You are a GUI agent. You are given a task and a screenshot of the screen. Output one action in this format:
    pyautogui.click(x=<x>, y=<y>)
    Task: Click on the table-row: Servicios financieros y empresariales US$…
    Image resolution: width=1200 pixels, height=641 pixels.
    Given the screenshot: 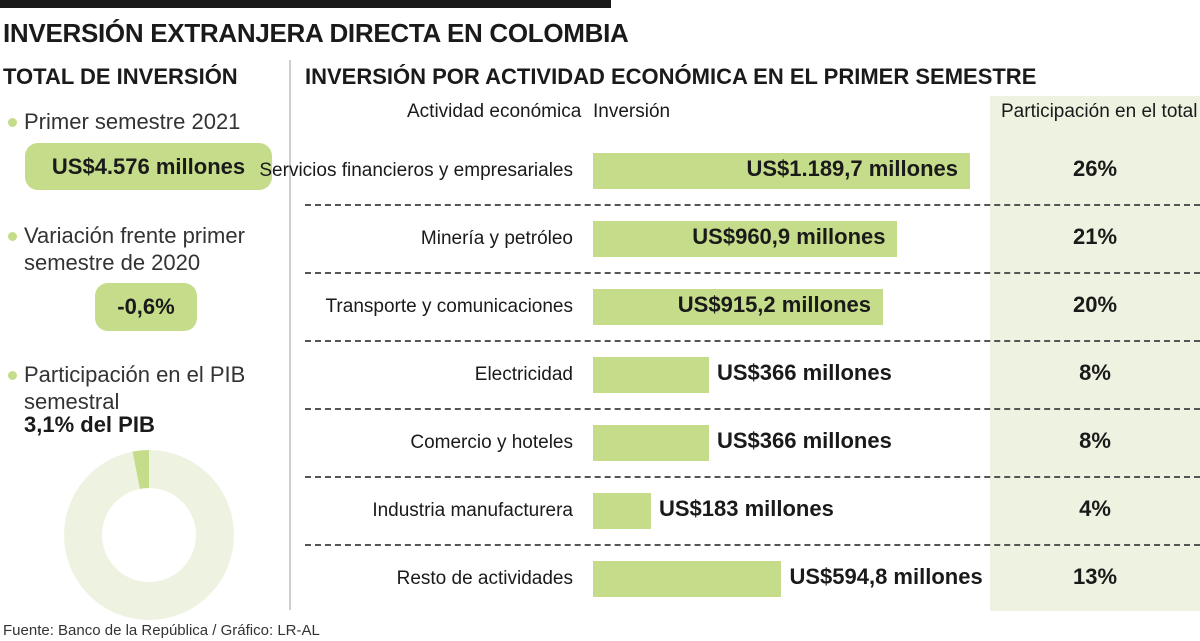 What is the action you would take?
    pyautogui.click(x=600, y=170)
    